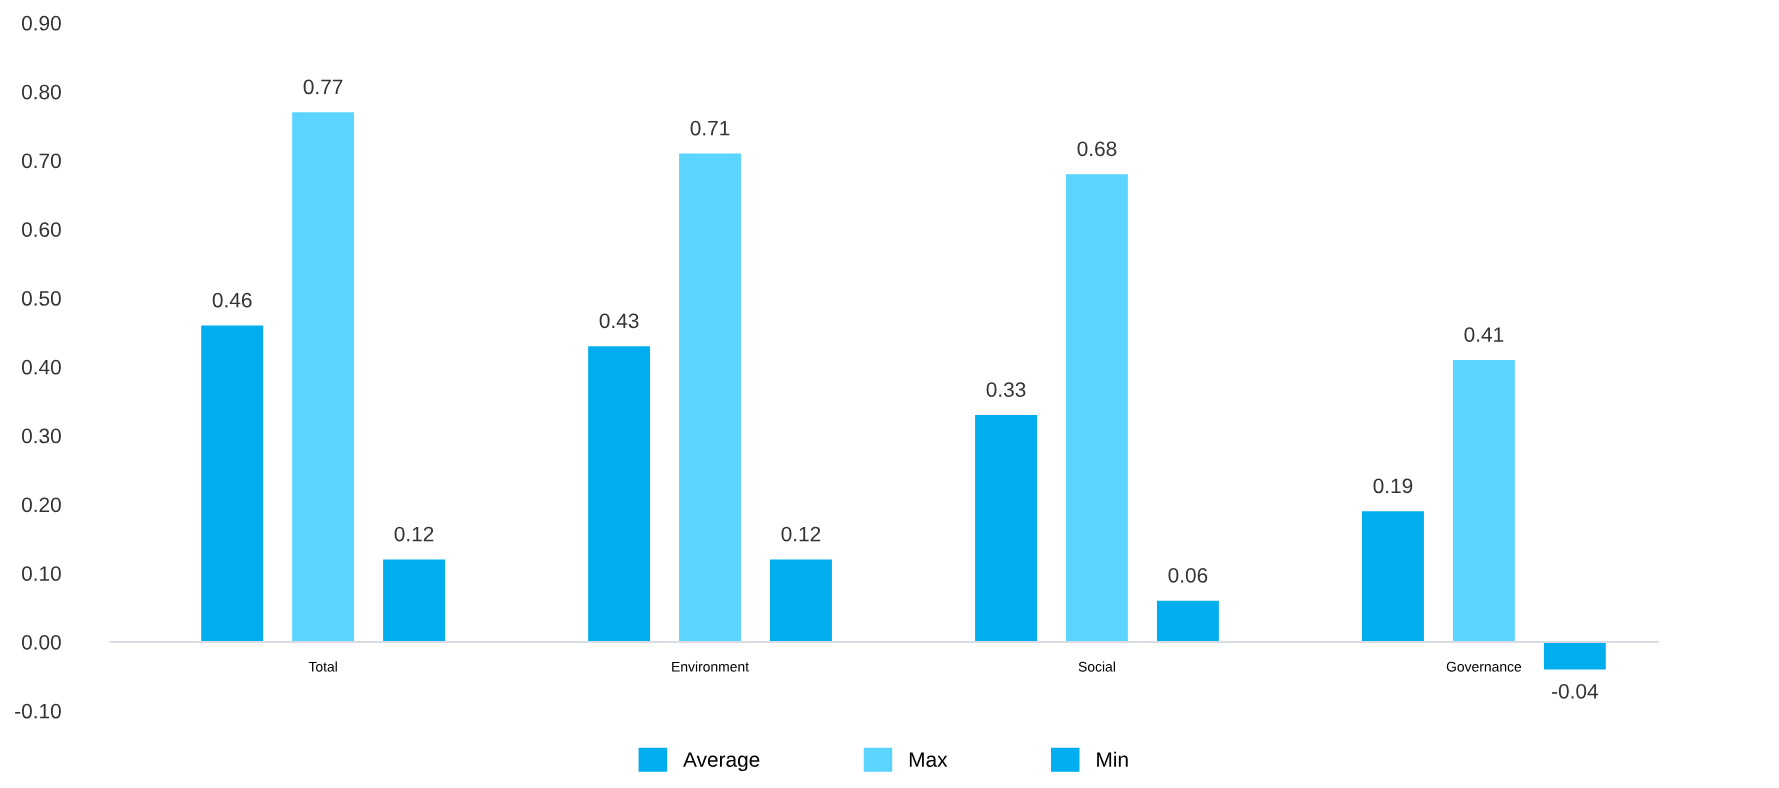  What do you see at coordinates (41, 92) in the screenshot?
I see `y-tick-label: 0.80` at bounding box center [41, 92].